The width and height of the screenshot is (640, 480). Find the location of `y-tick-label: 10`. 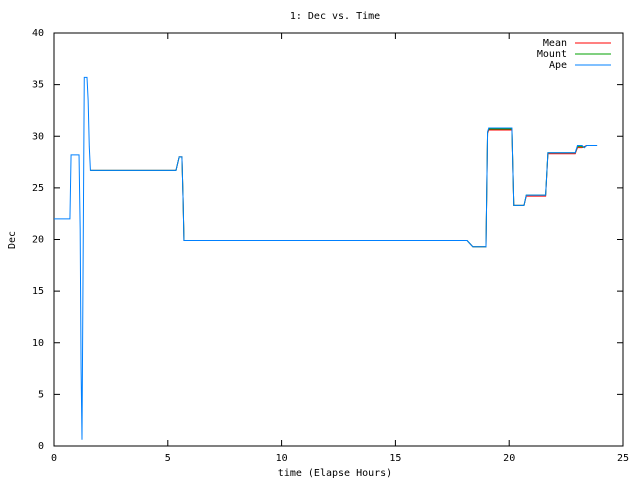

y-tick-label: 10 is located at coordinates (38, 343).